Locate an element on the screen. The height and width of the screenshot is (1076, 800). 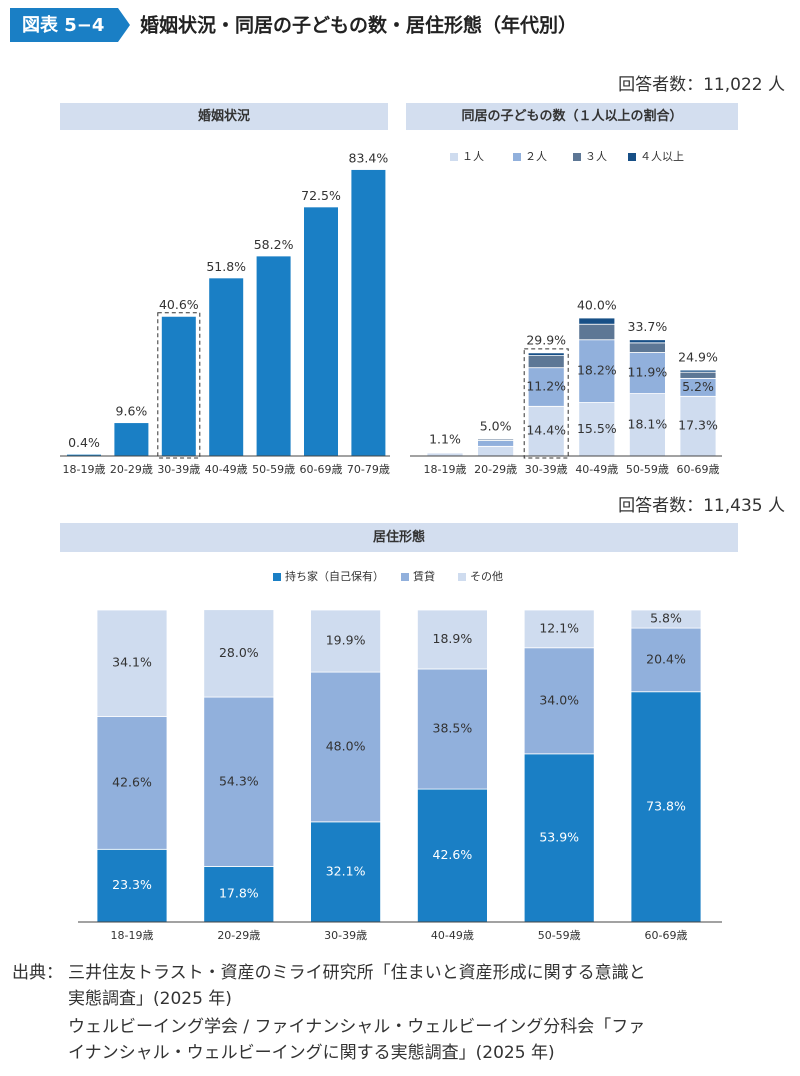
header-label: 図表 5−4 is located at coordinates (63, 25).